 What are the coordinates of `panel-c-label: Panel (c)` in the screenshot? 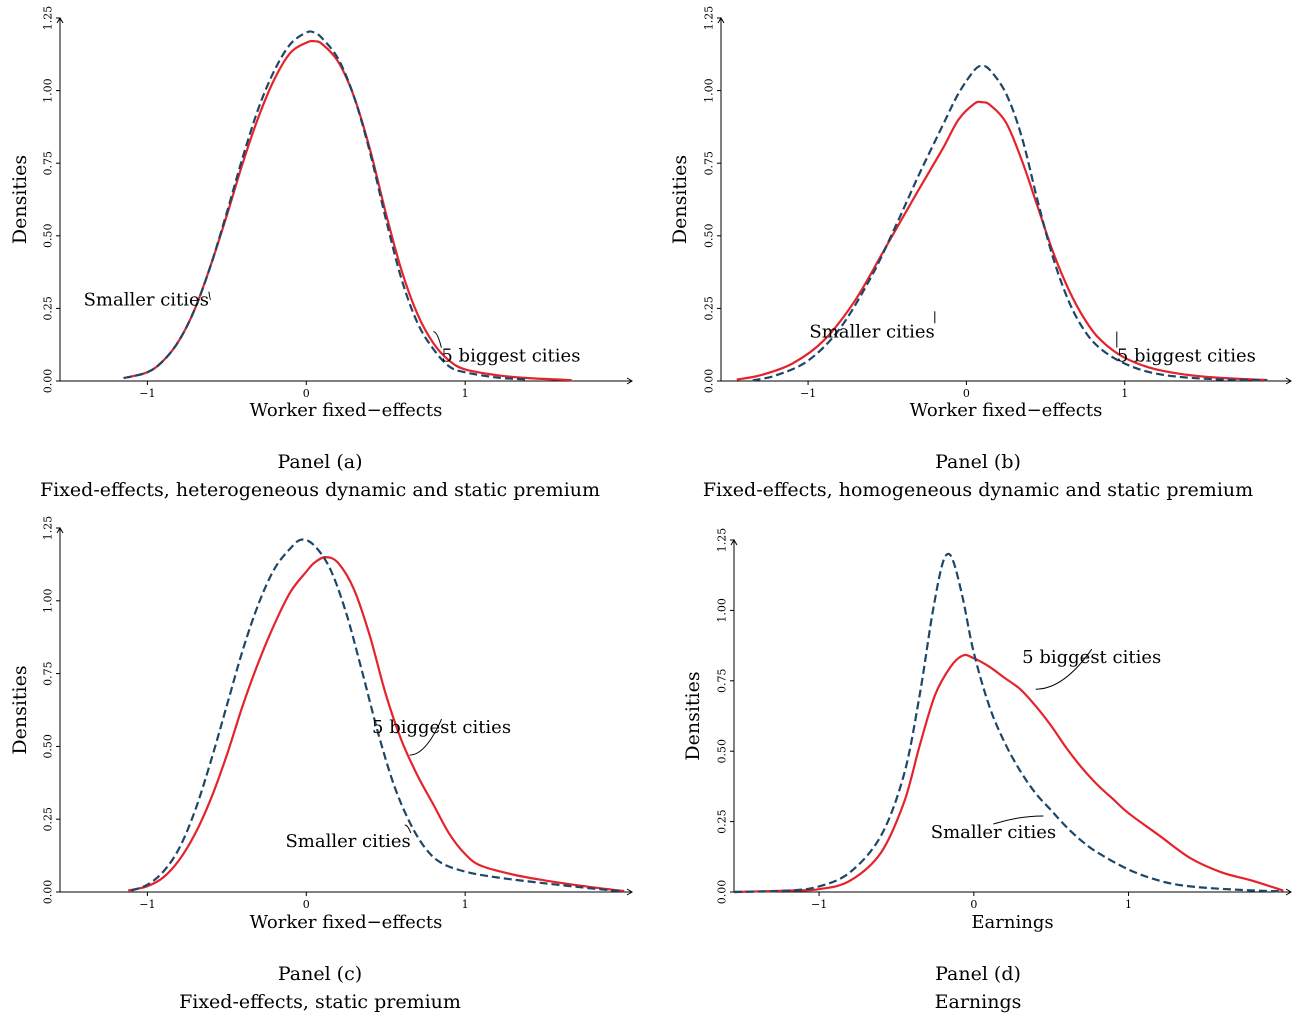 It's located at (320, 974).